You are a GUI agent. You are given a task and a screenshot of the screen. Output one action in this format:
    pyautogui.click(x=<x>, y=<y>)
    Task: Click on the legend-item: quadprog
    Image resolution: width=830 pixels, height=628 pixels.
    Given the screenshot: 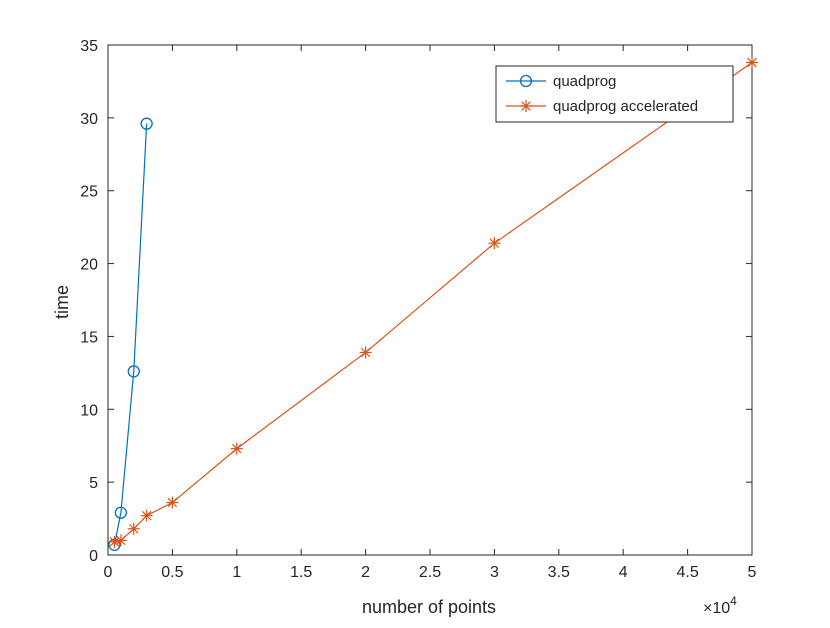 What is the action you would take?
    pyautogui.click(x=561, y=81)
    